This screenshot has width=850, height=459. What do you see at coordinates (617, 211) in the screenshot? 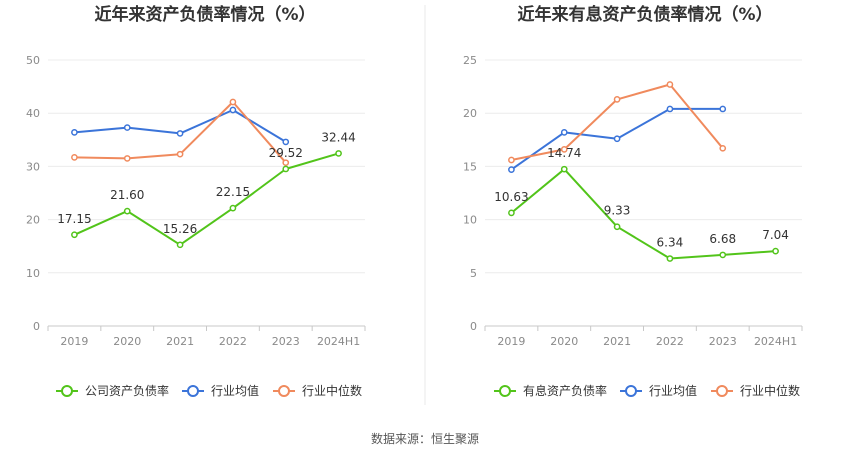
I see `data-label: 9.33` at bounding box center [617, 211].